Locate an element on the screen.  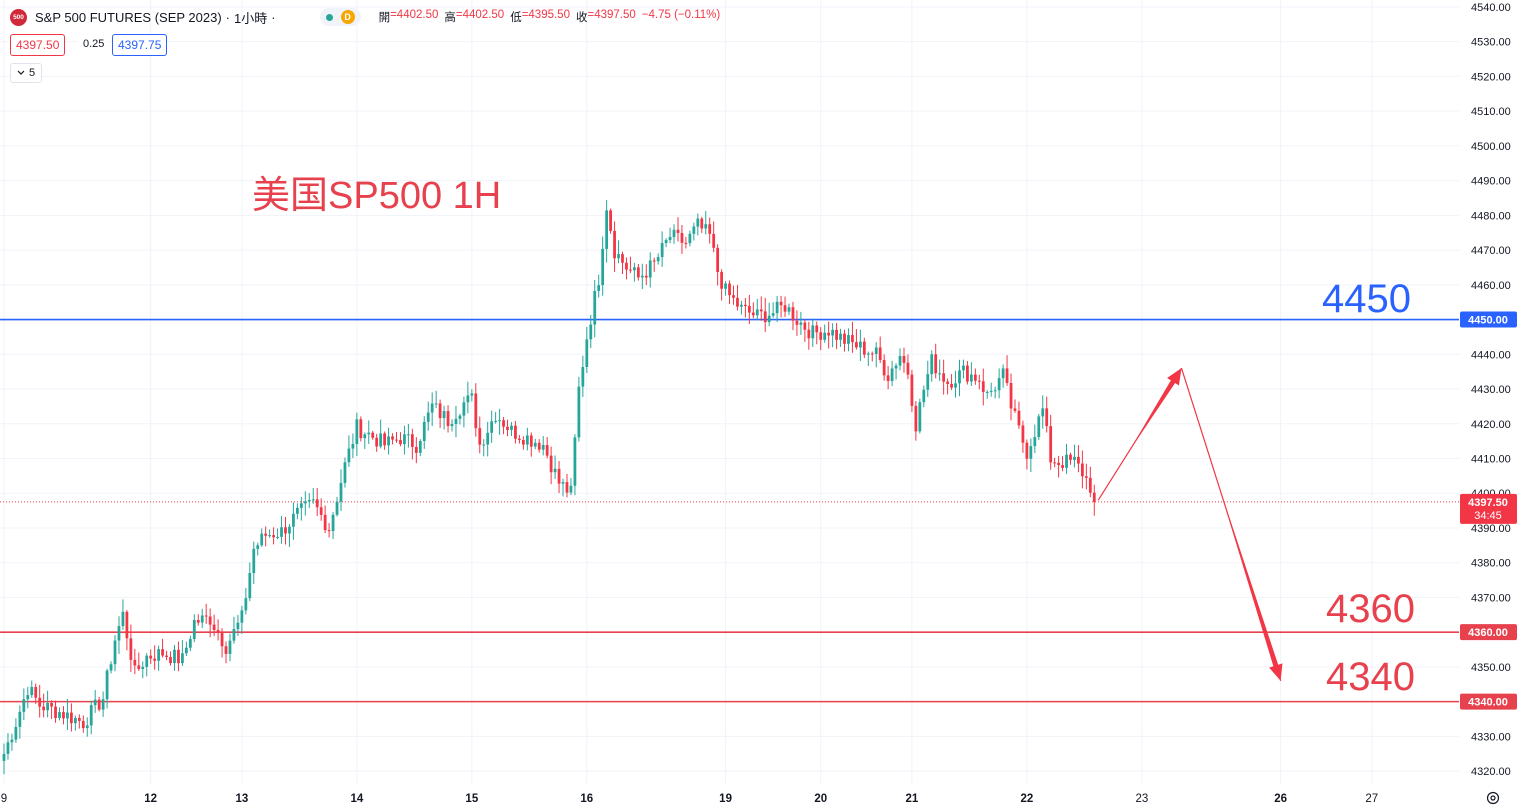
time-axis: 9 12 13 14 15 16 19 20 21 22 23 26 27 is located at coordinates (689, 799).